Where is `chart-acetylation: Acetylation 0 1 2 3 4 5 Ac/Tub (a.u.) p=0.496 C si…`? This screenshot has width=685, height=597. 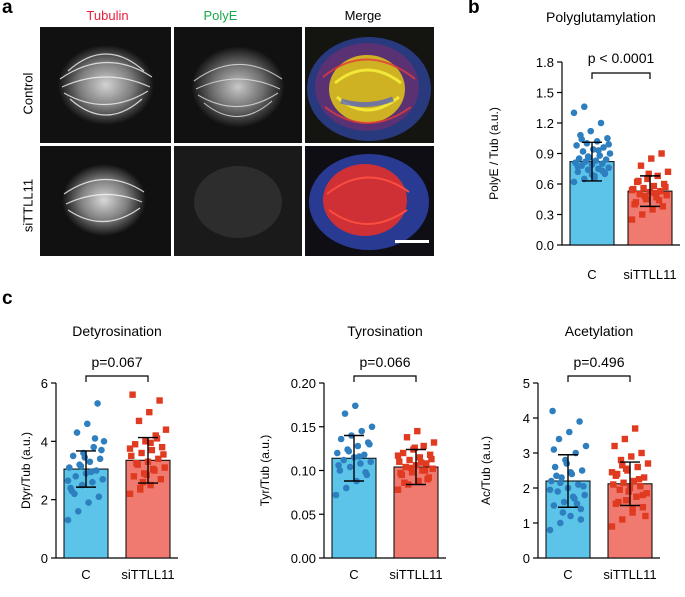
chart-acetylation: Acetylation 0 1 2 3 4 5 Ac/Tub (a.u.) p=0.496 C si… is located at coordinates (569, 452).